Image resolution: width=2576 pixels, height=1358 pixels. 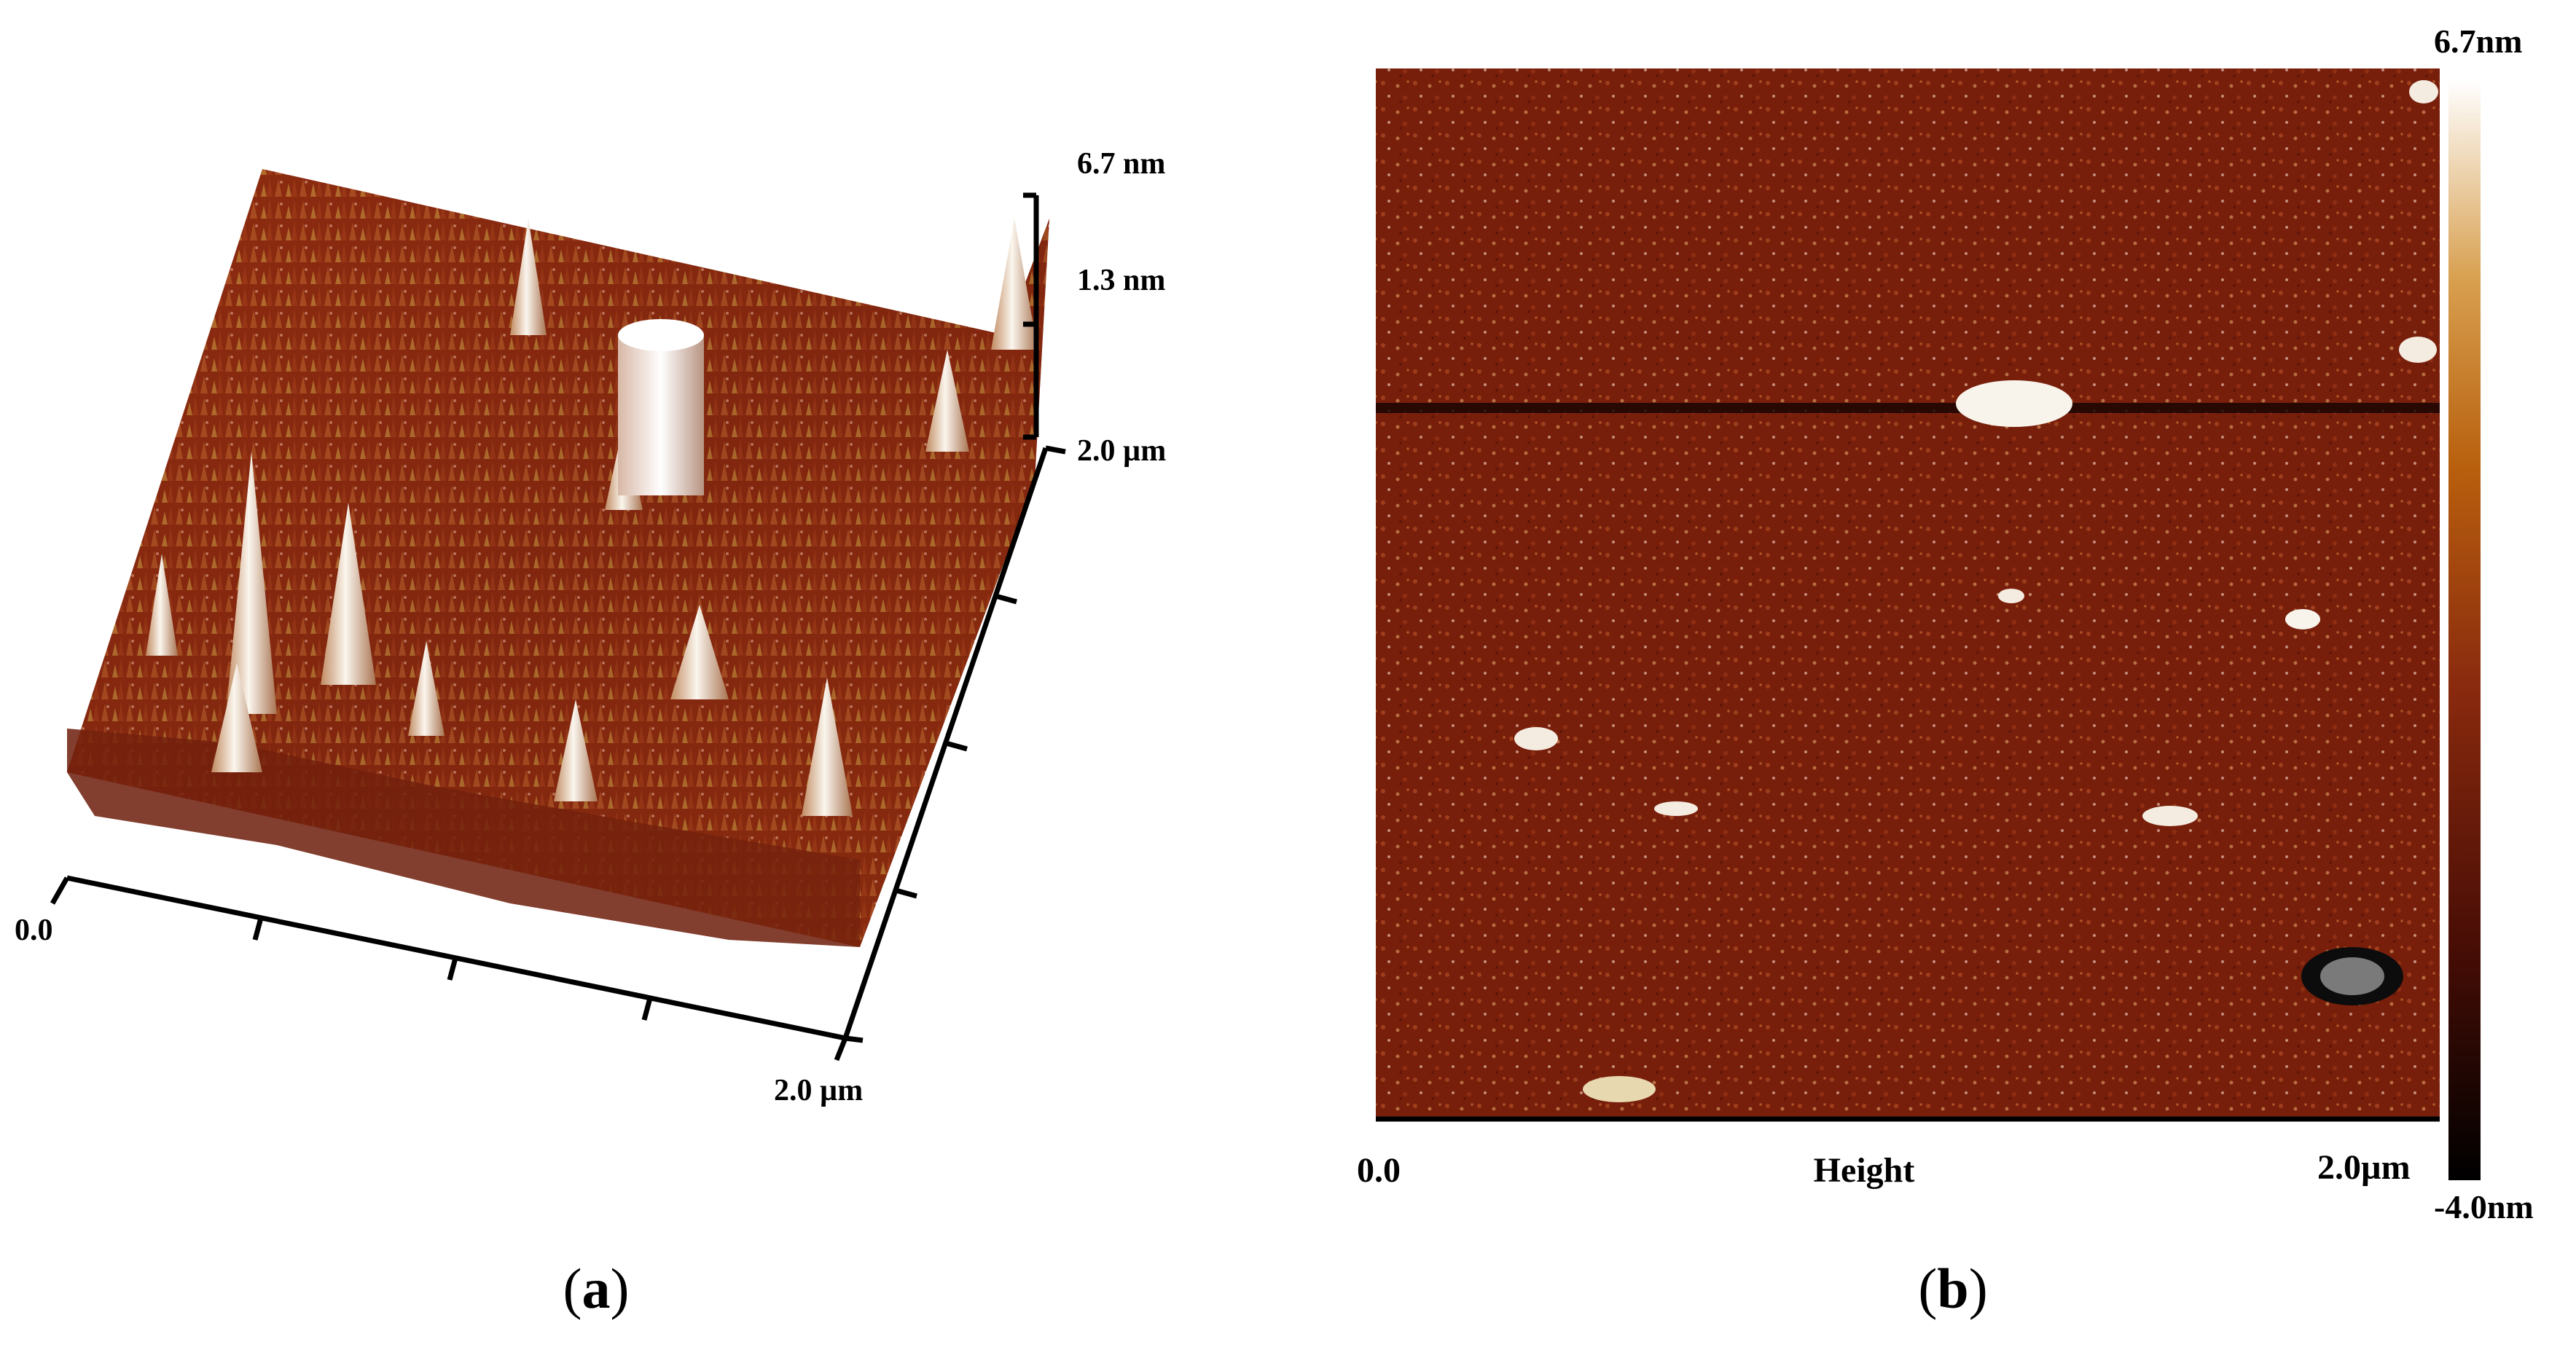 What do you see at coordinates (2352, 976) in the screenshot?
I see `dark-pit-center` at bounding box center [2352, 976].